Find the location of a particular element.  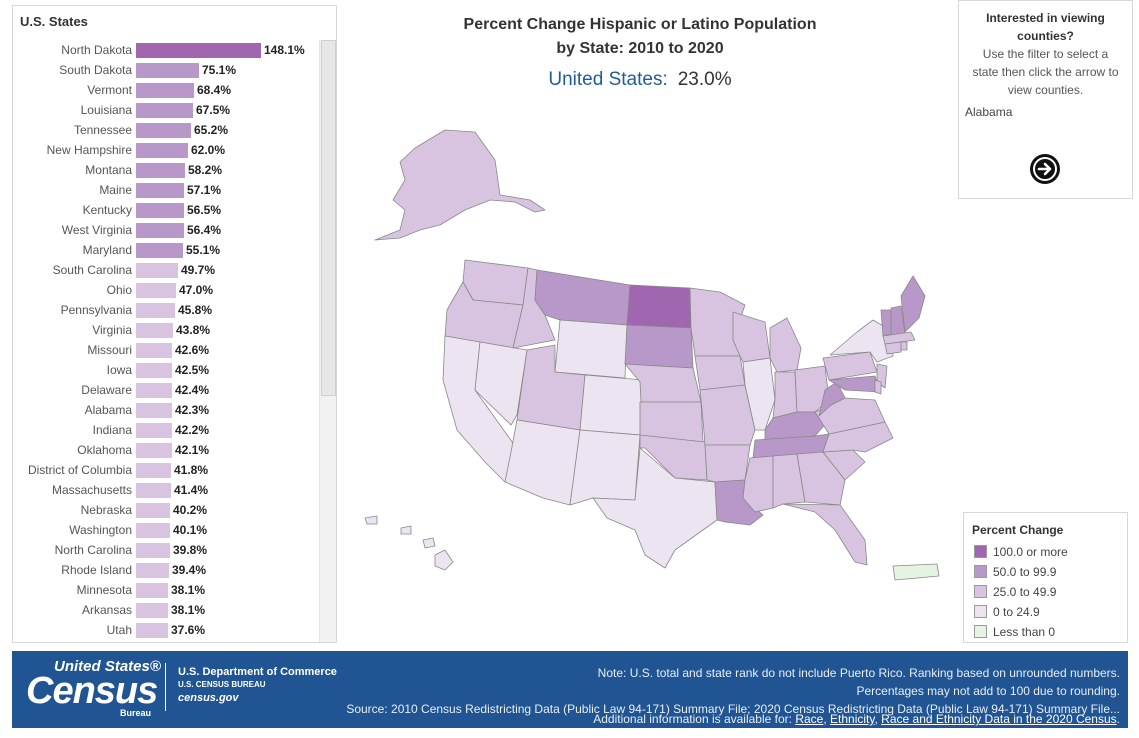

state-shape-massachusetts is located at coordinates (899, 338).